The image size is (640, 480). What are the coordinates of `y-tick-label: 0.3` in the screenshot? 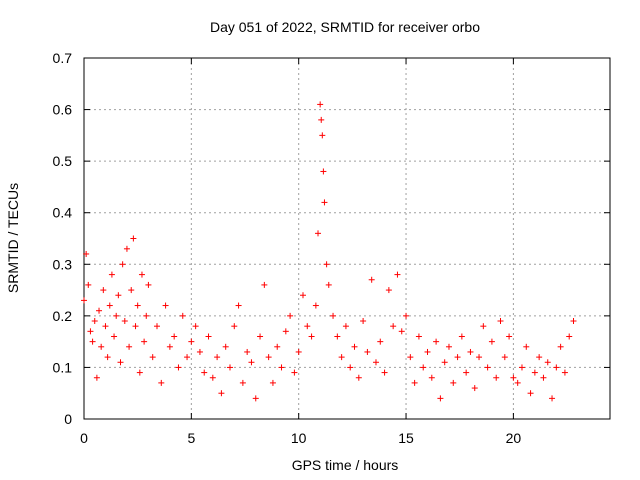 It's located at (63, 264).